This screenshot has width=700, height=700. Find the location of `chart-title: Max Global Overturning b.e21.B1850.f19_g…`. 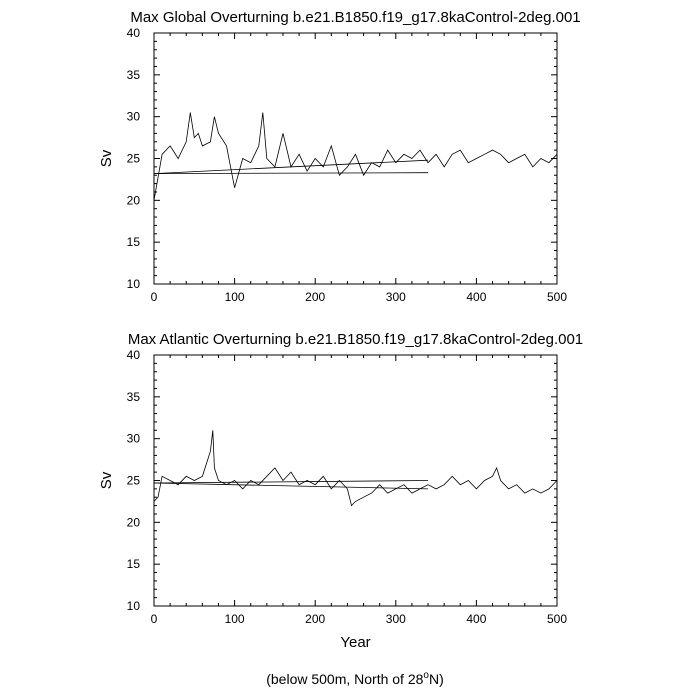

chart-title: Max Global Overturning b.e21.B1850.f19_g… is located at coordinates (355, 17).